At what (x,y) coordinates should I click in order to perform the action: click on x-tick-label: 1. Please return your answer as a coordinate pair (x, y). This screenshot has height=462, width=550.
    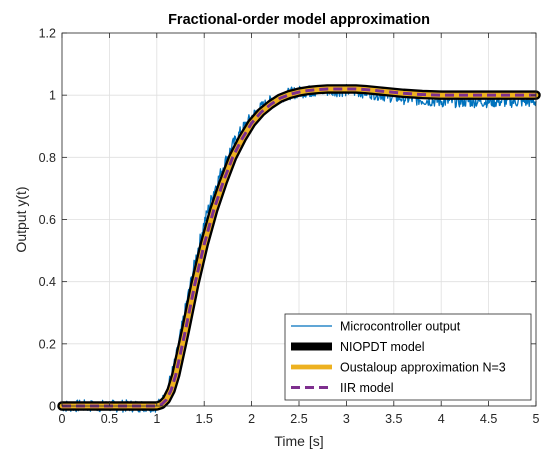
    Looking at the image, I should click on (156, 419).